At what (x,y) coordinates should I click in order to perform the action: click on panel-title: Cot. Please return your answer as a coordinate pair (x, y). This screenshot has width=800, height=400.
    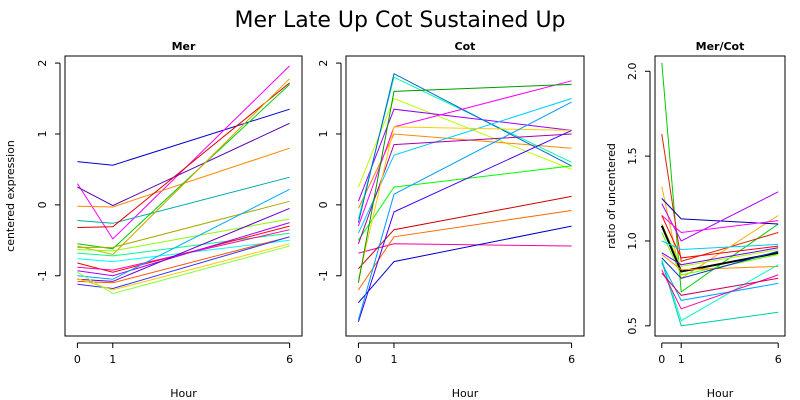
    Looking at the image, I should click on (465, 46).